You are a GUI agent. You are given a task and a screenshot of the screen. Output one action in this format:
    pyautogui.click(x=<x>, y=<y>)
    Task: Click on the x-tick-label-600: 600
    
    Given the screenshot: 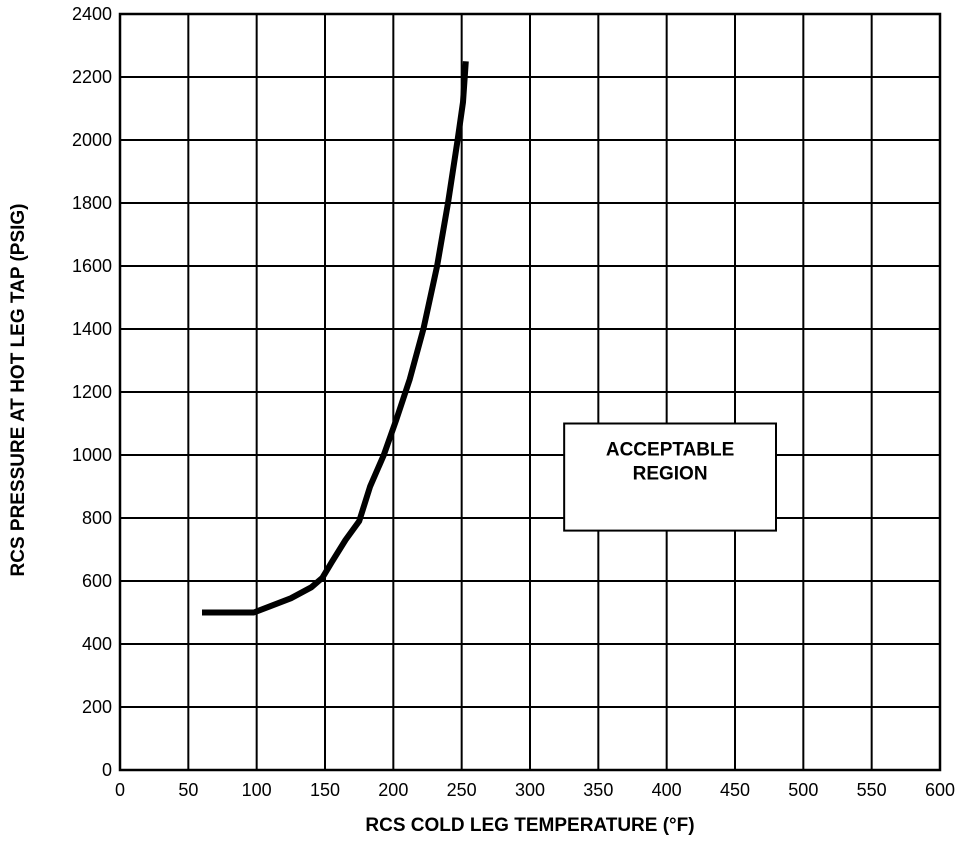 What is the action you would take?
    pyautogui.click(x=940, y=790)
    